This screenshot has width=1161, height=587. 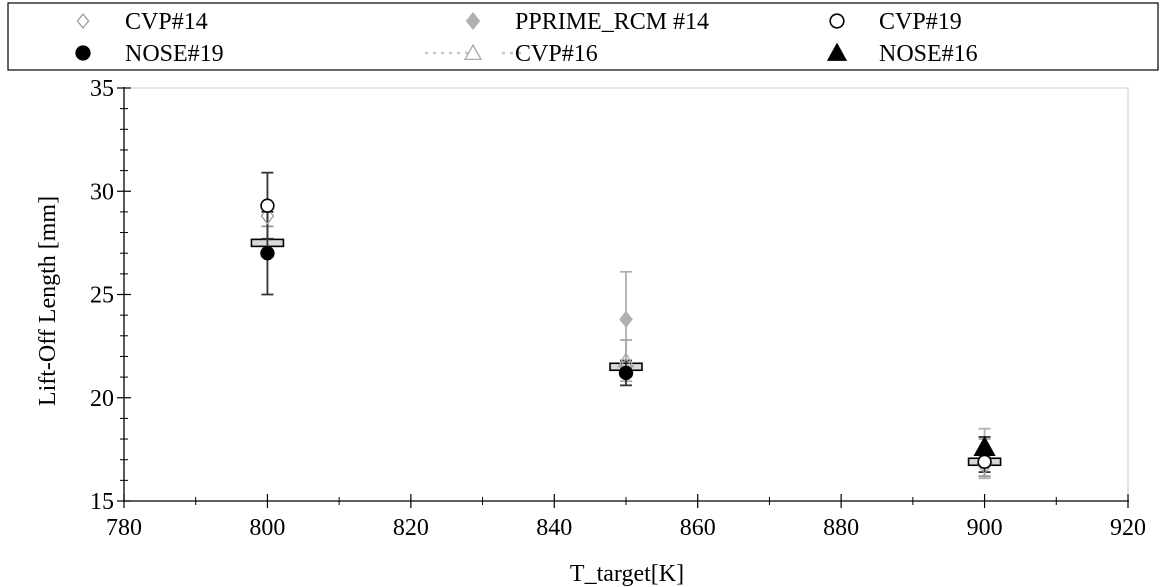 What do you see at coordinates (102, 502) in the screenshot?
I see `y-tick-label: 15` at bounding box center [102, 502].